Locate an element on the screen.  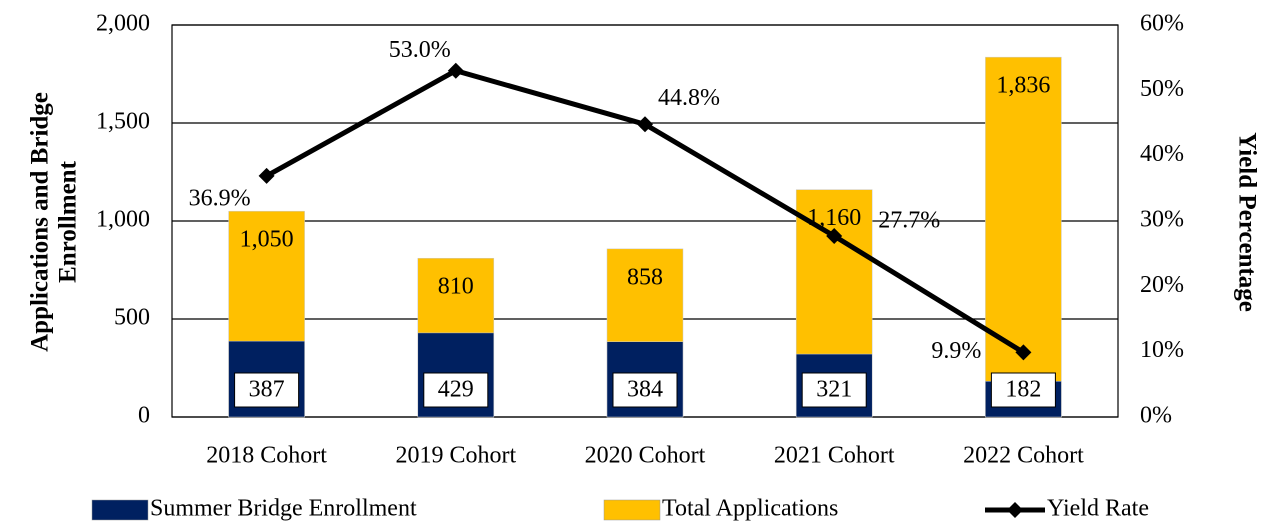
y2-tick-label: 10% is located at coordinates (1162, 350).